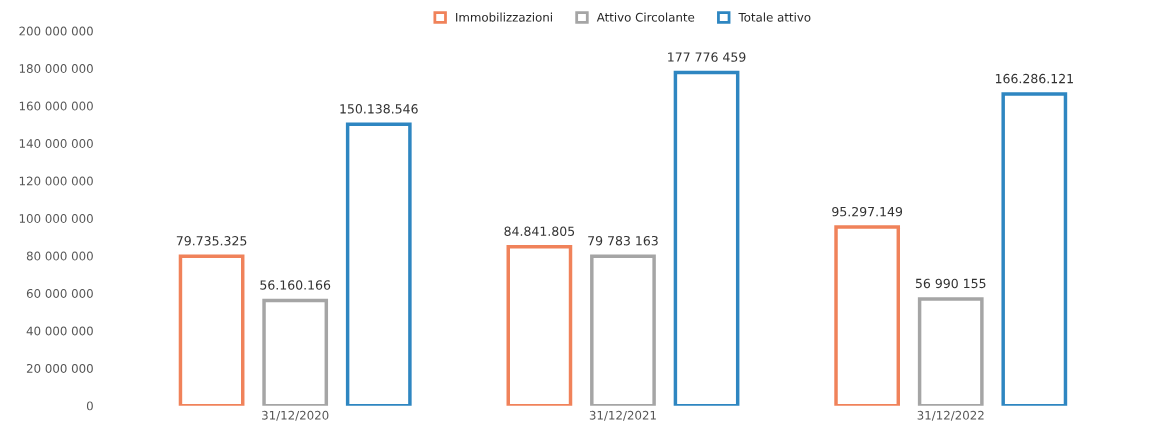 The height and width of the screenshot is (441, 1159). What do you see at coordinates (295, 285) in the screenshot?
I see `data-label: 56.160.166` at bounding box center [295, 285].